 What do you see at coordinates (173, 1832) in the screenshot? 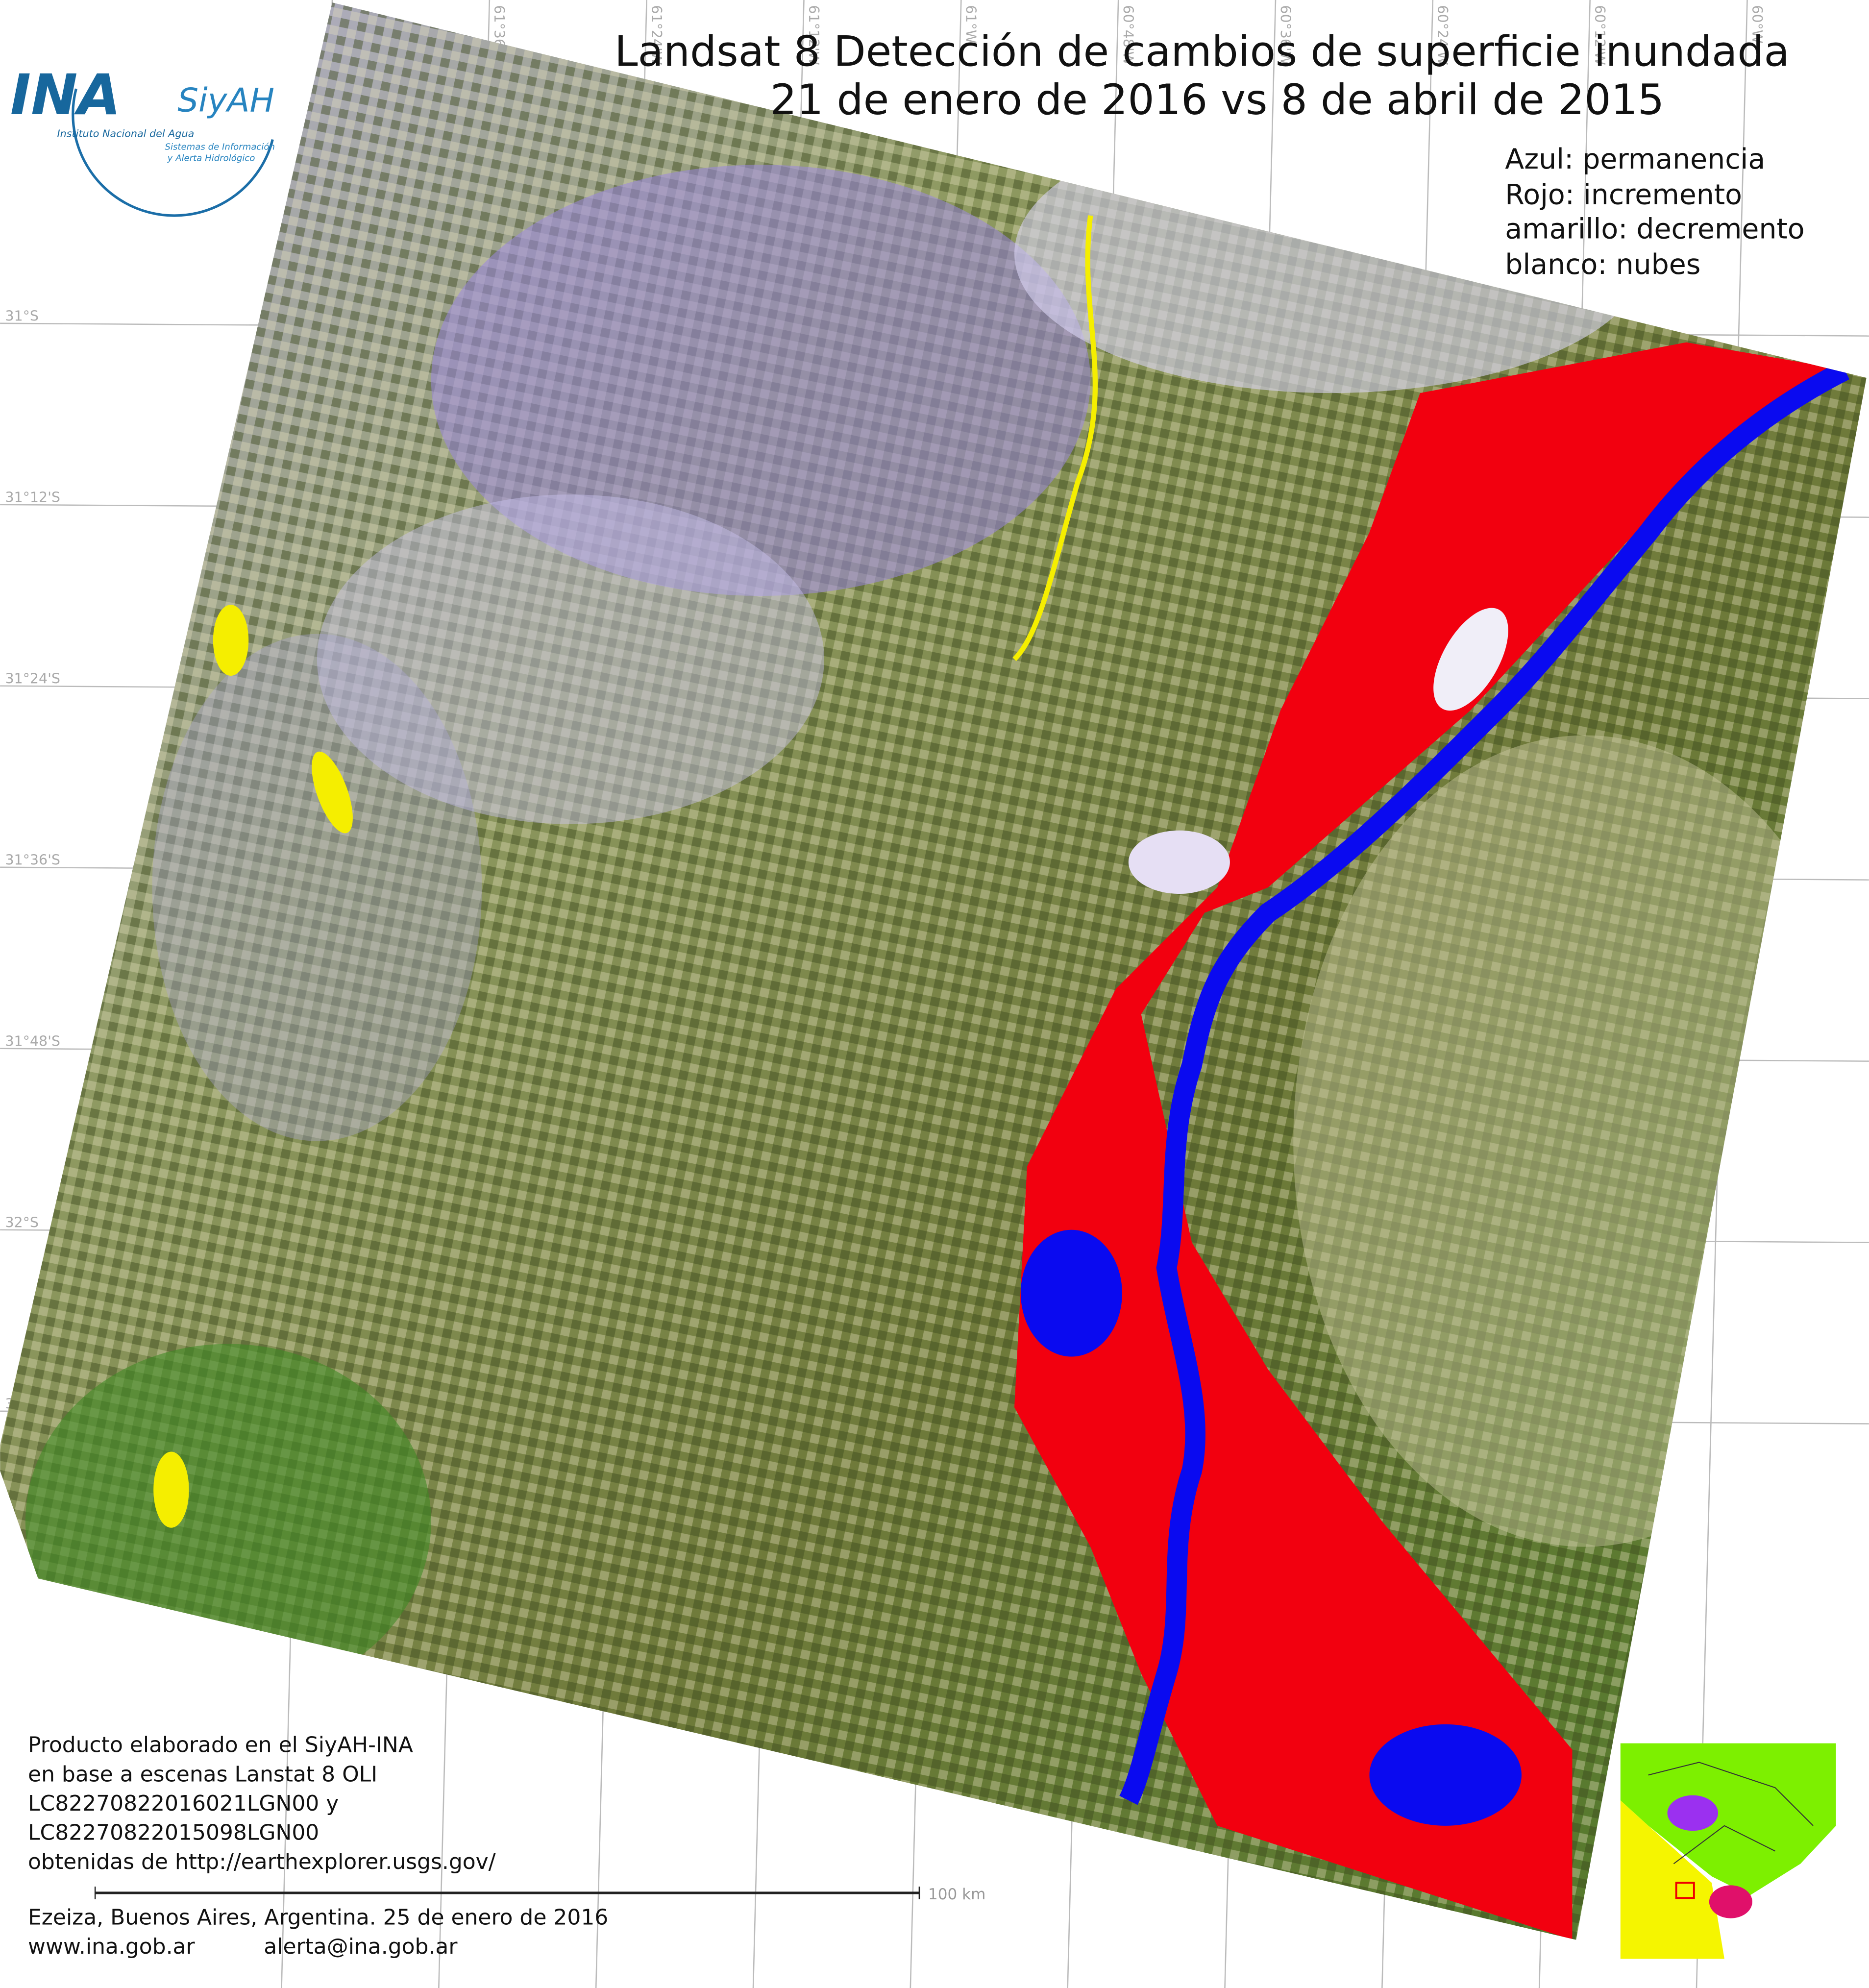
I see `credit-line: LC82270822015098LGN00` at bounding box center [173, 1832].